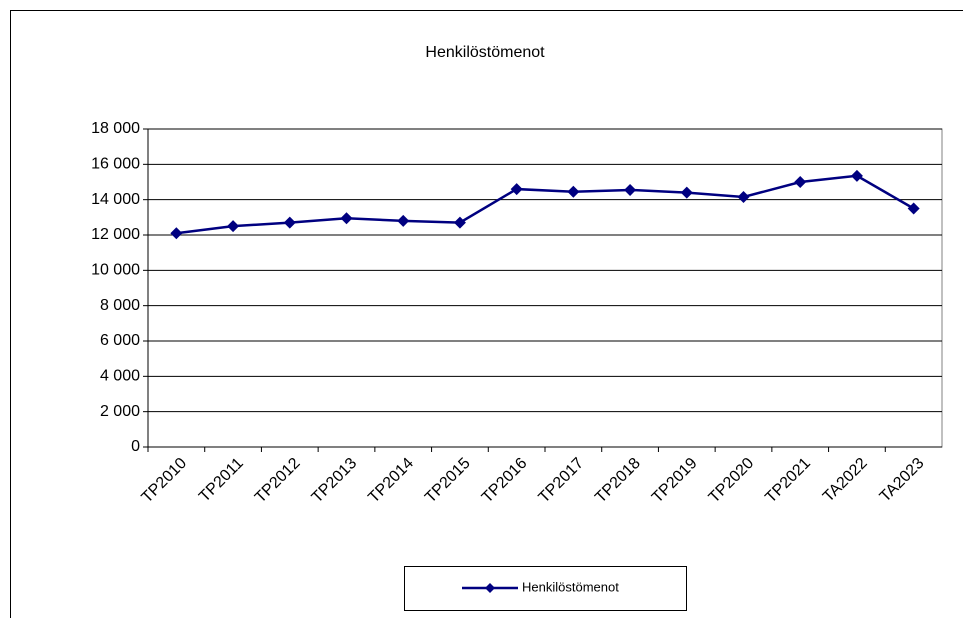  I want to click on series-line, so click(545, 204).